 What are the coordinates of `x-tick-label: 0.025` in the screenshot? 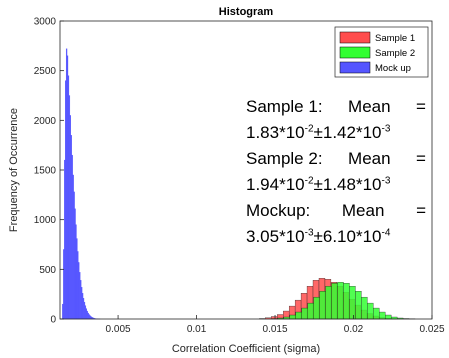 It's located at (431, 329).